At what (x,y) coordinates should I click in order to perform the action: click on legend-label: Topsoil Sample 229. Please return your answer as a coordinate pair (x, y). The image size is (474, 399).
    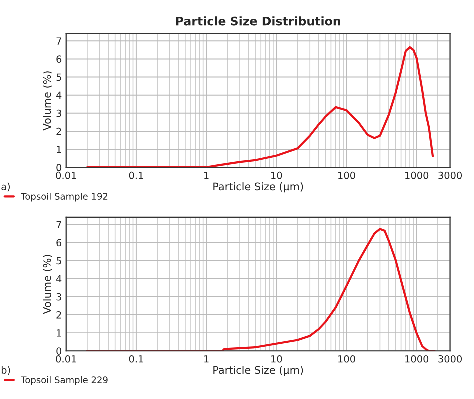
    Looking at the image, I should click on (64, 381).